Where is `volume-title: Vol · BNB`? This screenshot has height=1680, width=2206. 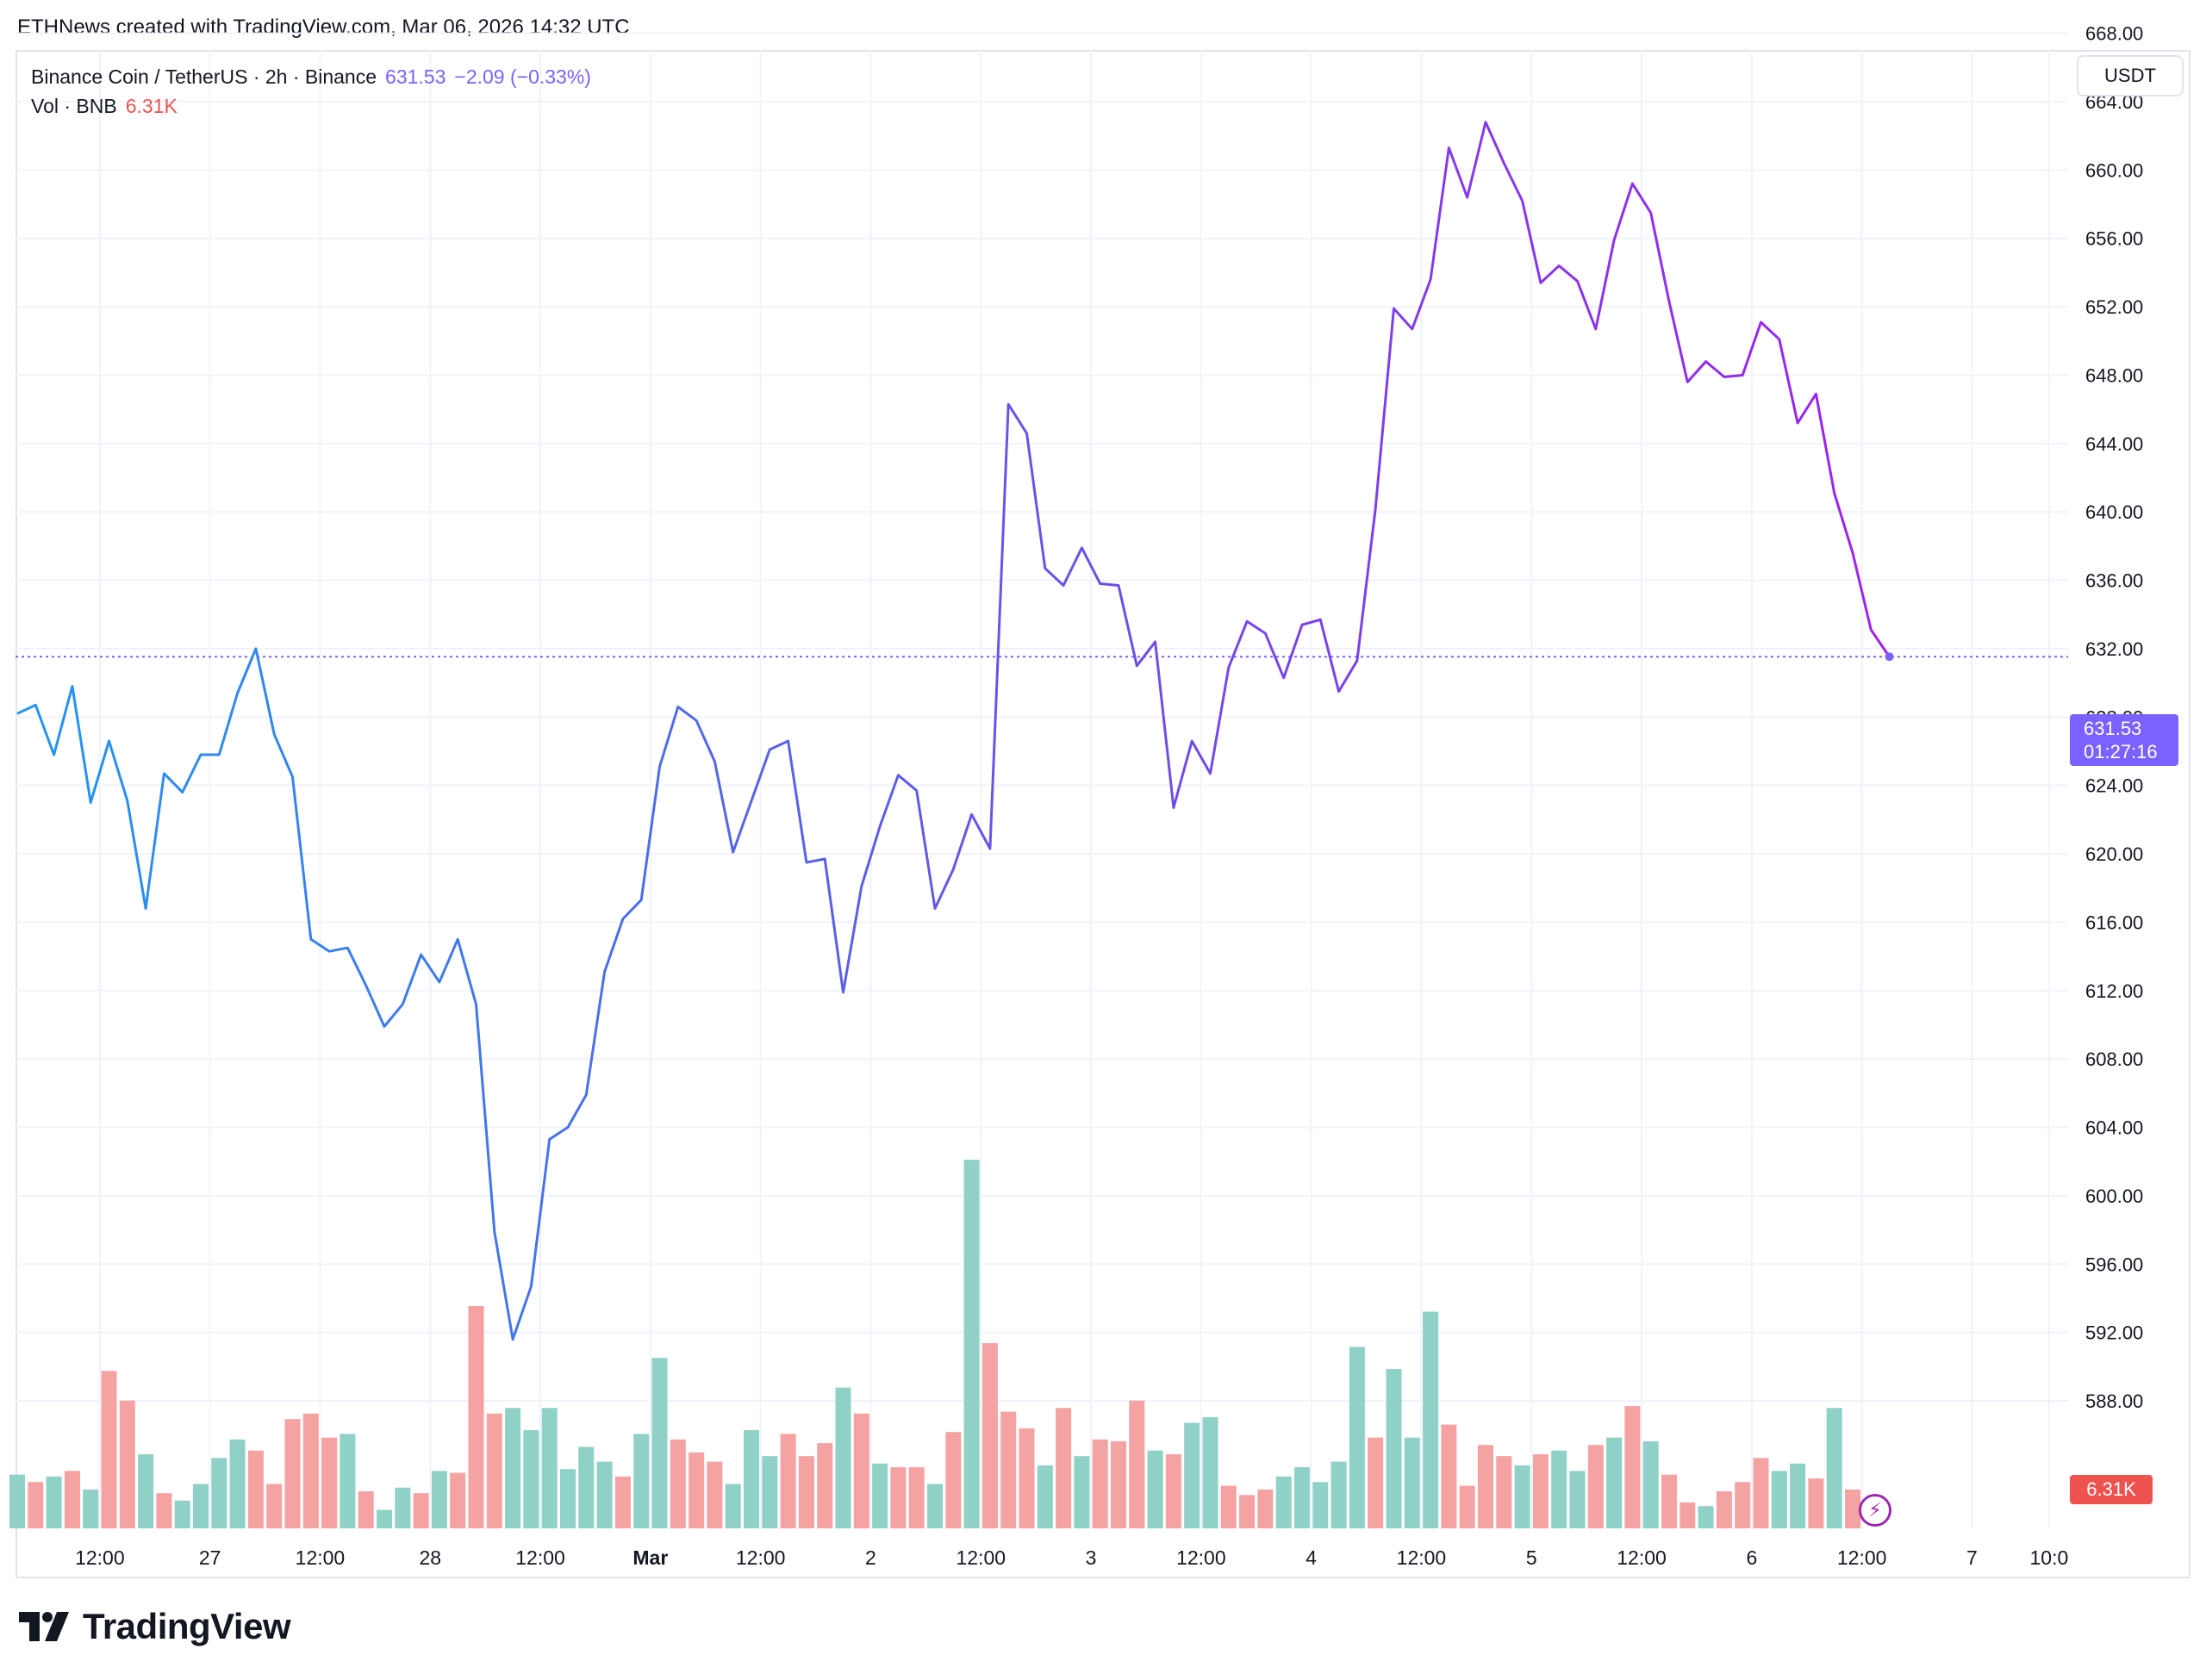 volume-title: Vol · BNB is located at coordinates (74, 106).